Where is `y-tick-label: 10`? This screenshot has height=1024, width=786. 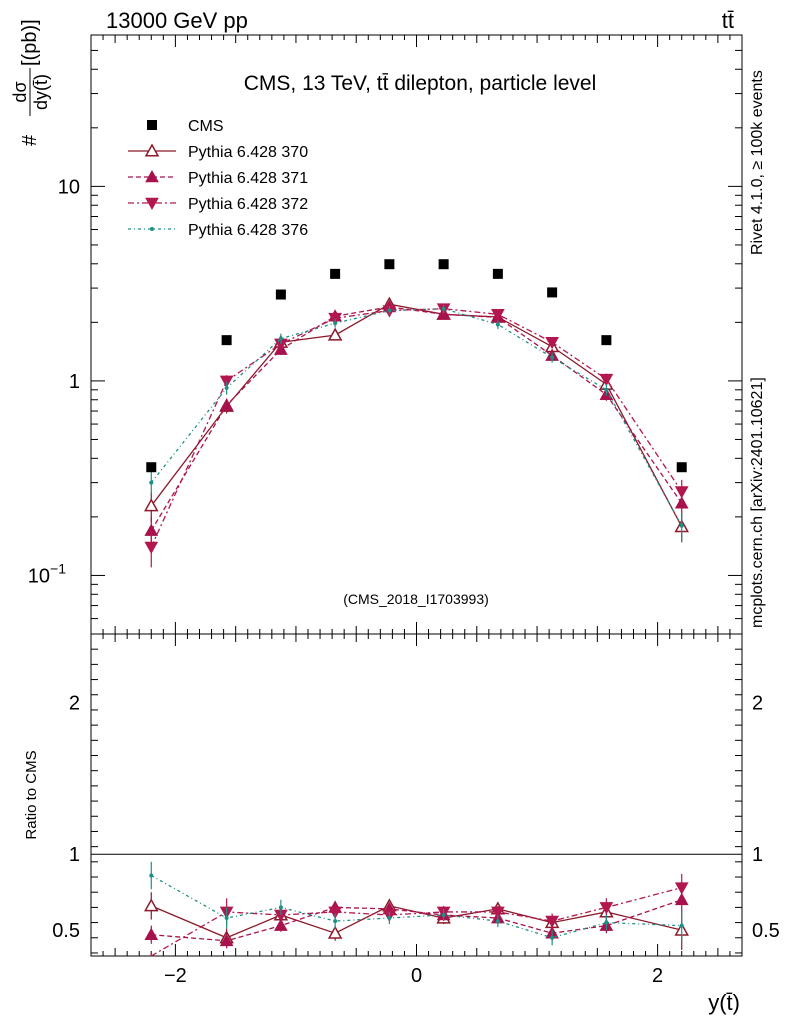 y-tick-label: 10 is located at coordinates (69, 187).